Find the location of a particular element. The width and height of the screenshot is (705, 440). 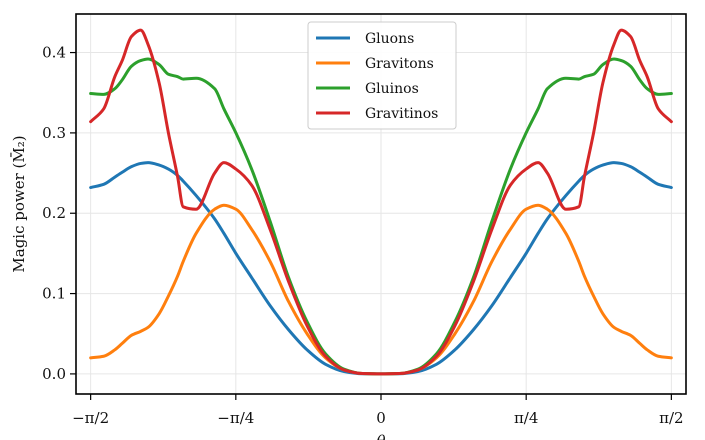

legend-label-gluinos: Gluinos is located at coordinates (392, 89).